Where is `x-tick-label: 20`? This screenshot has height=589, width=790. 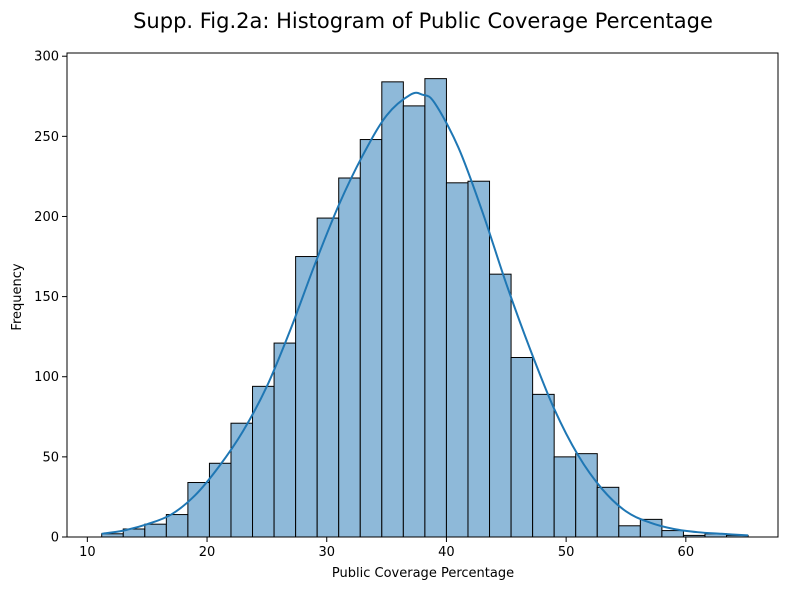 x-tick-label: 20 is located at coordinates (207, 552).